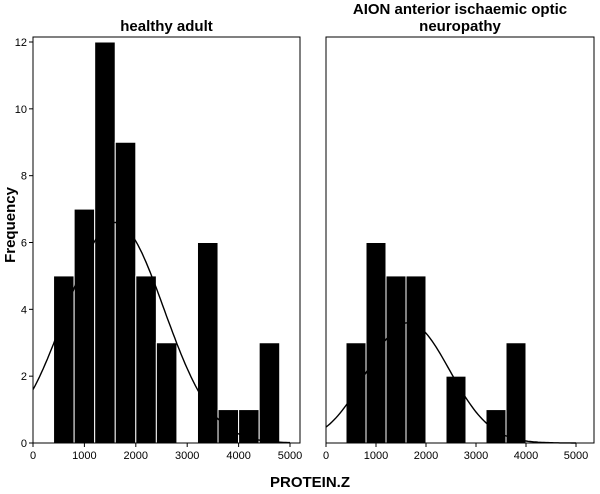  What do you see at coordinates (24, 177) in the screenshot?
I see `y-tick-label: 8` at bounding box center [24, 177].